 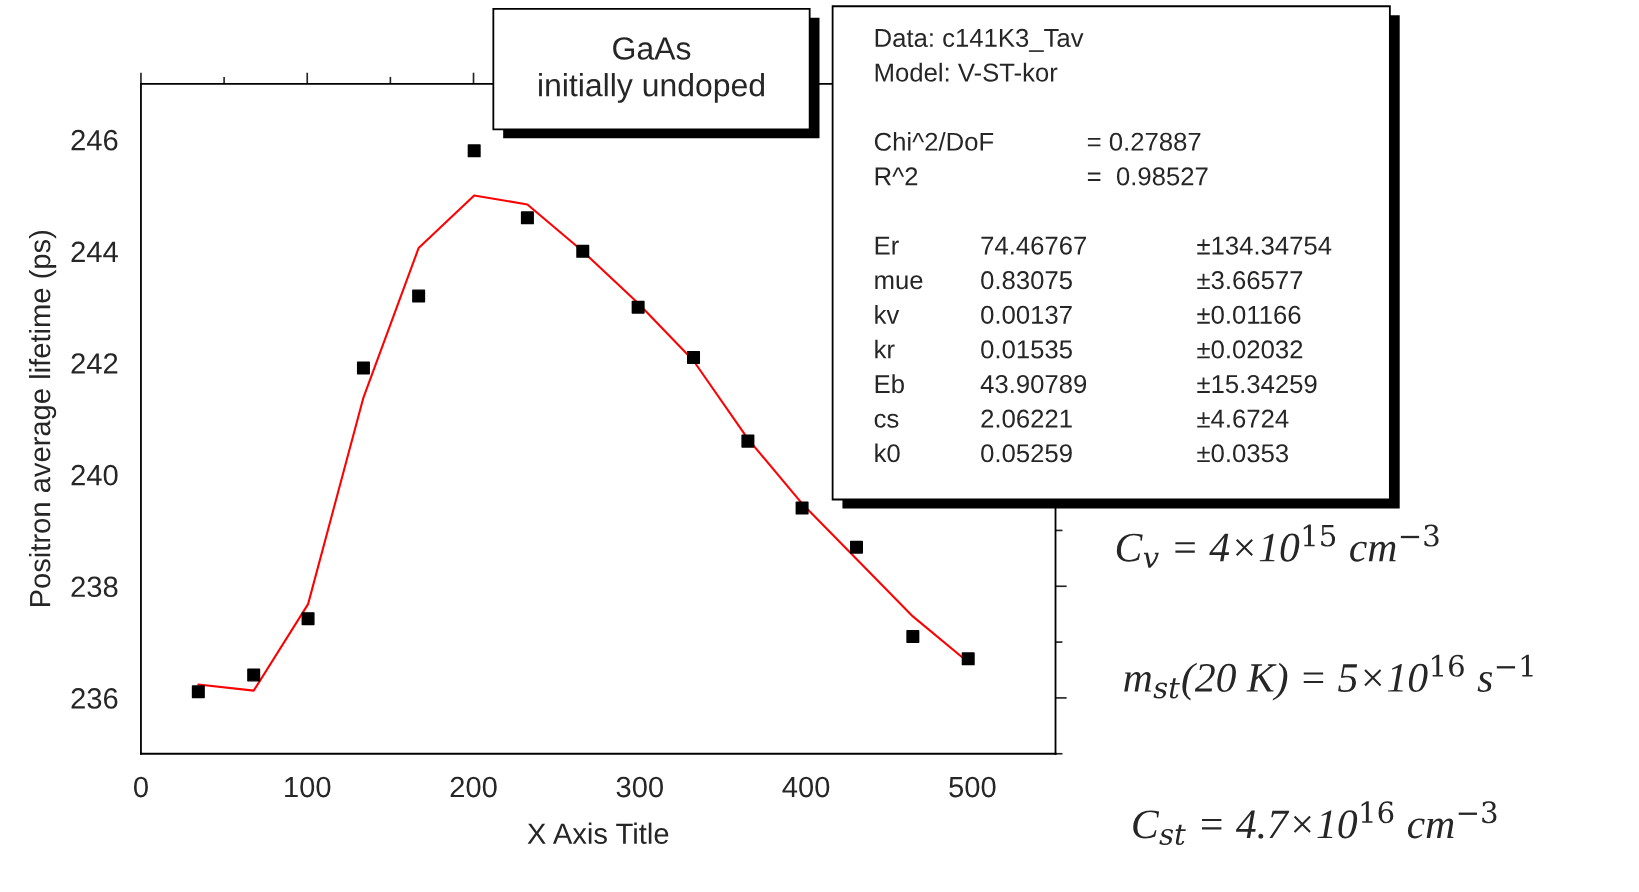 What do you see at coordinates (308, 787) in the screenshot?
I see `x-tick-label: 100` at bounding box center [308, 787].